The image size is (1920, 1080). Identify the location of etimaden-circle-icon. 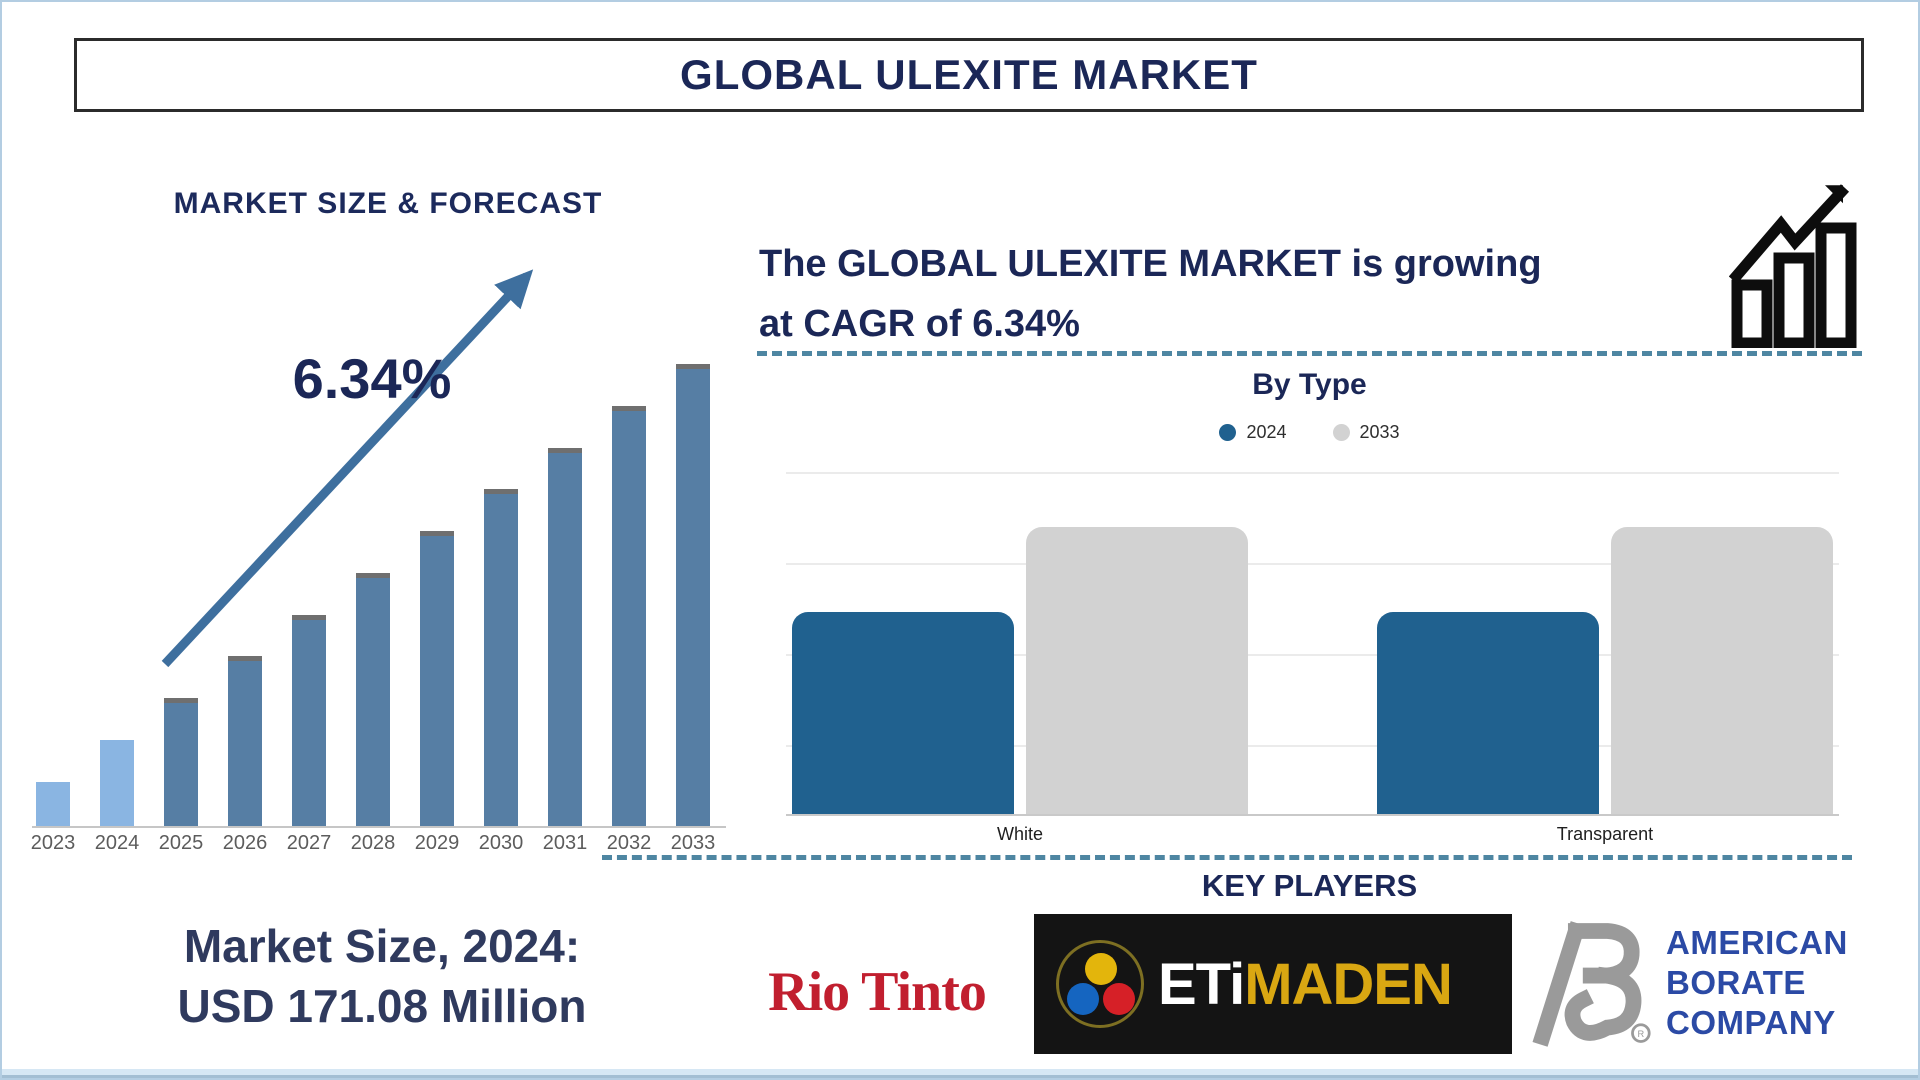
(1100, 984).